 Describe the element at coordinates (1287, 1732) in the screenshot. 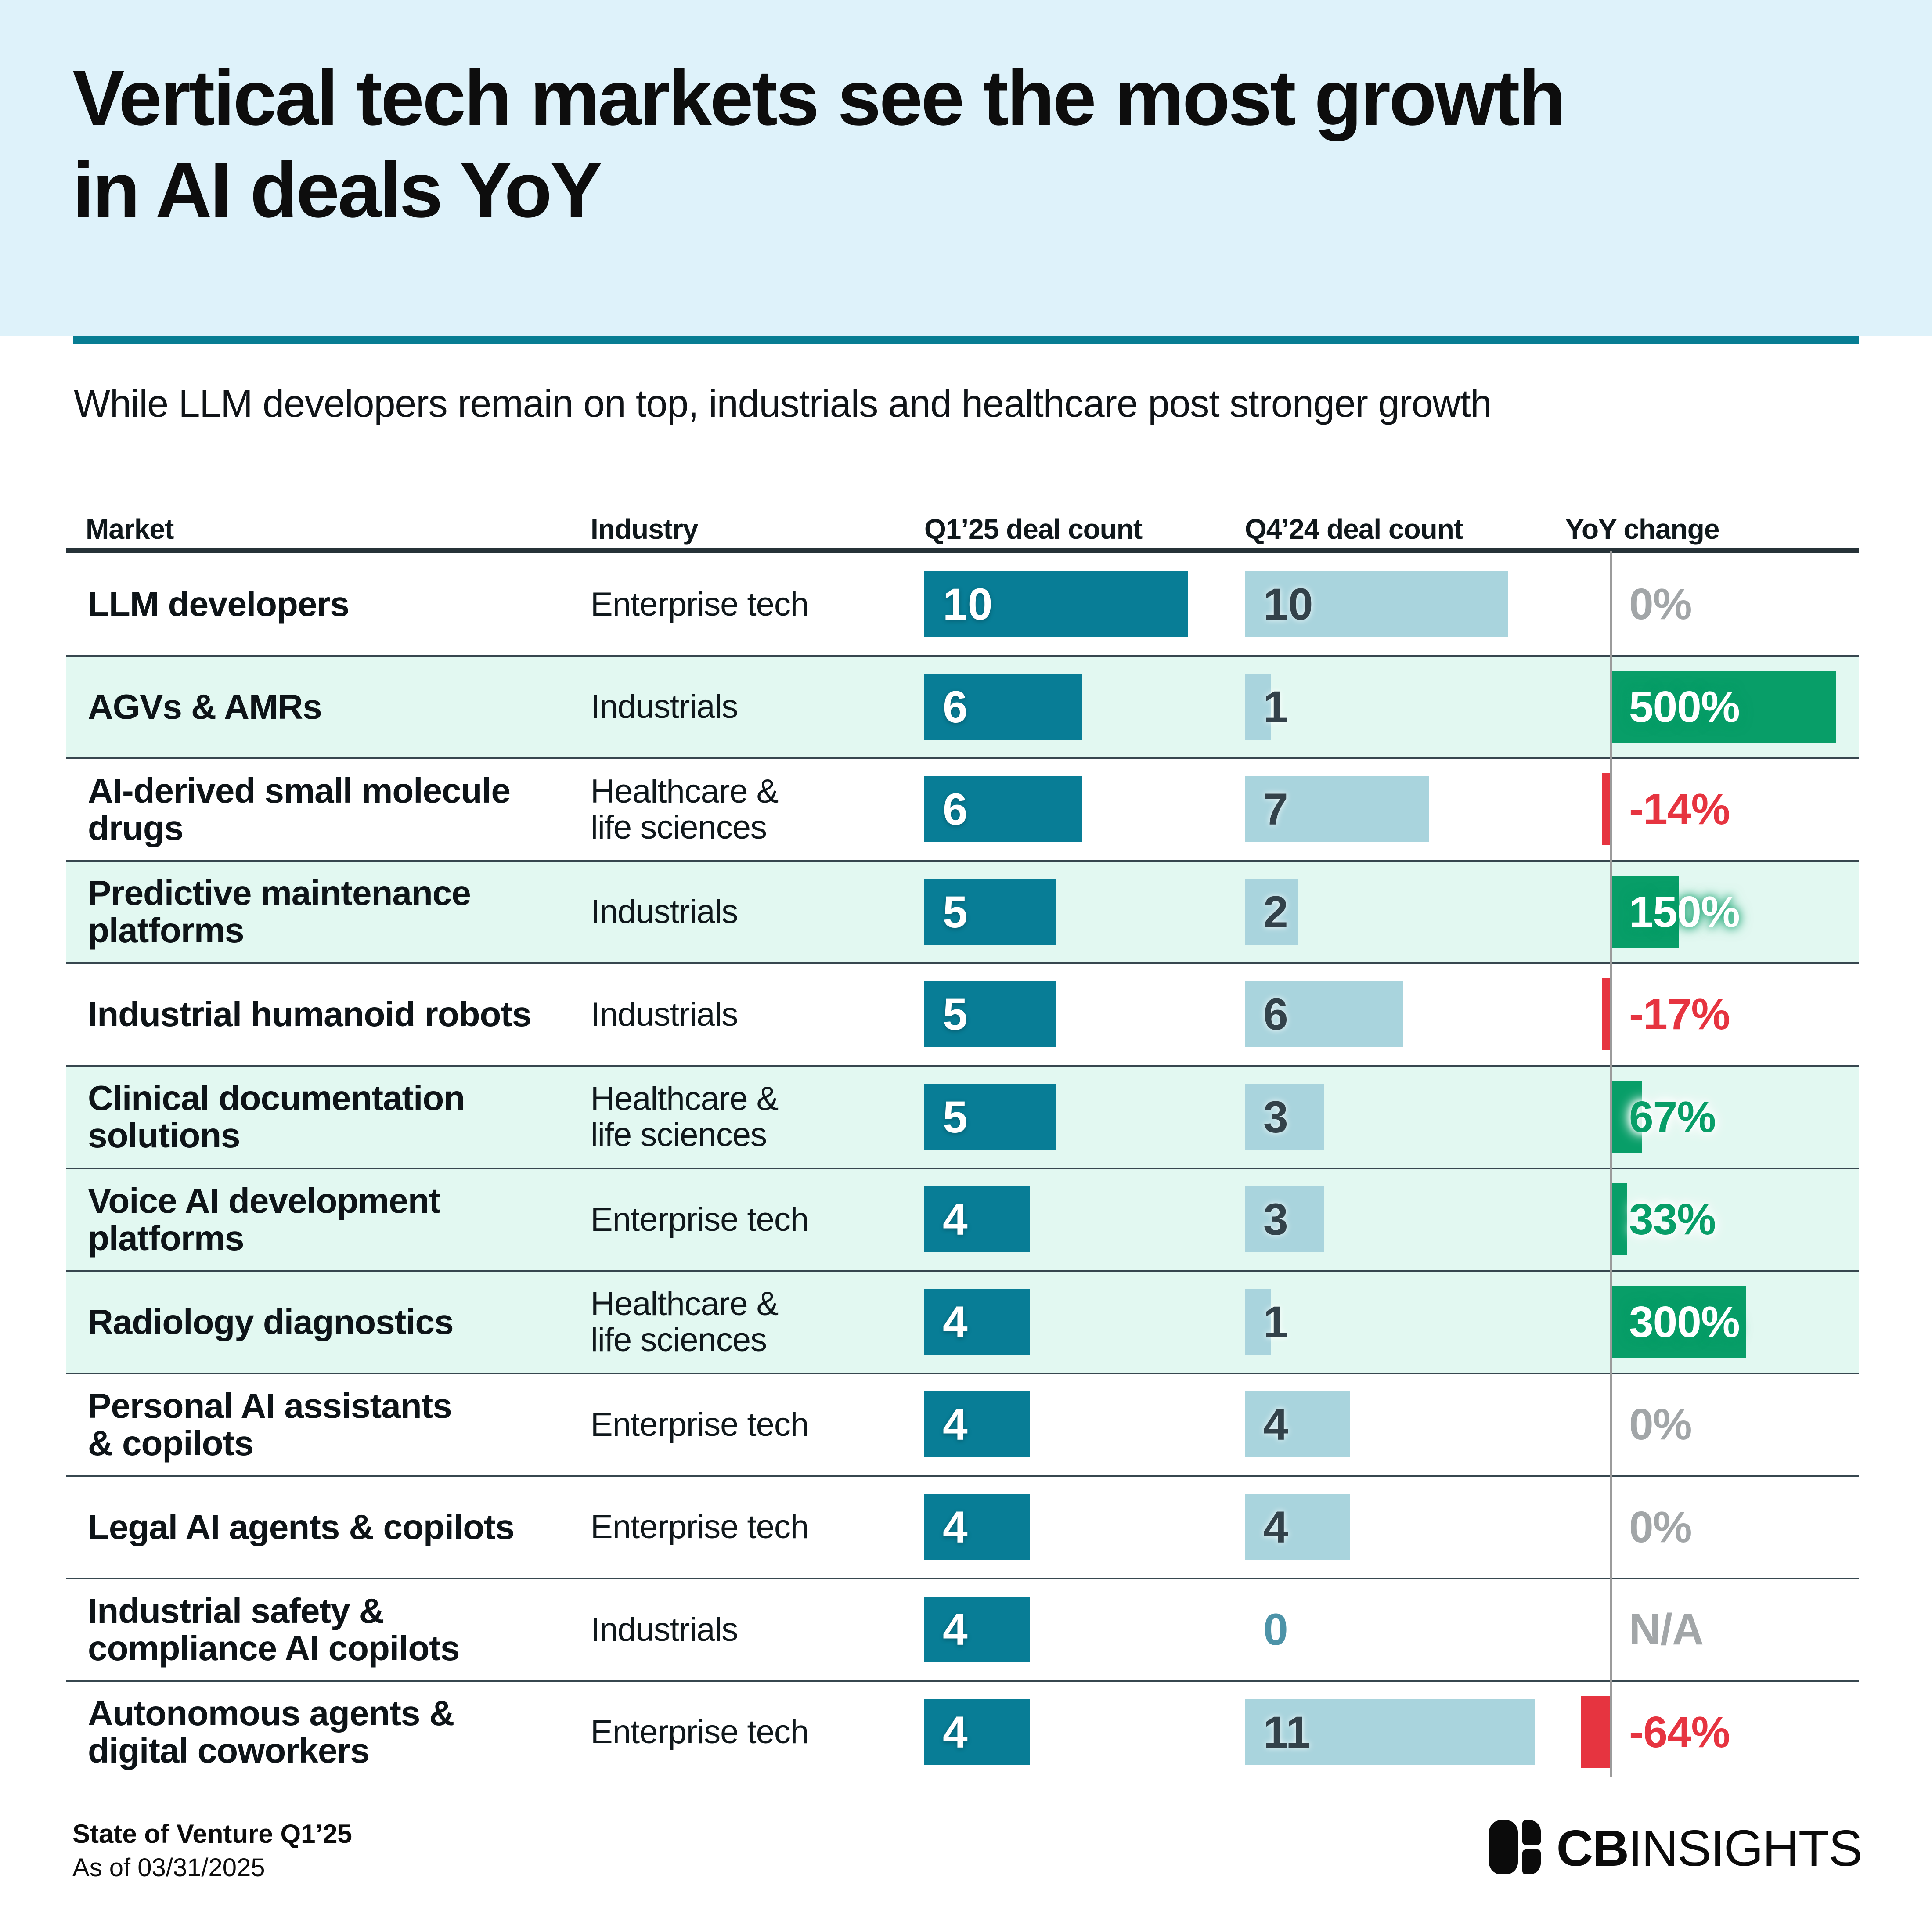

I see `q4-deal-count: 11` at that location.